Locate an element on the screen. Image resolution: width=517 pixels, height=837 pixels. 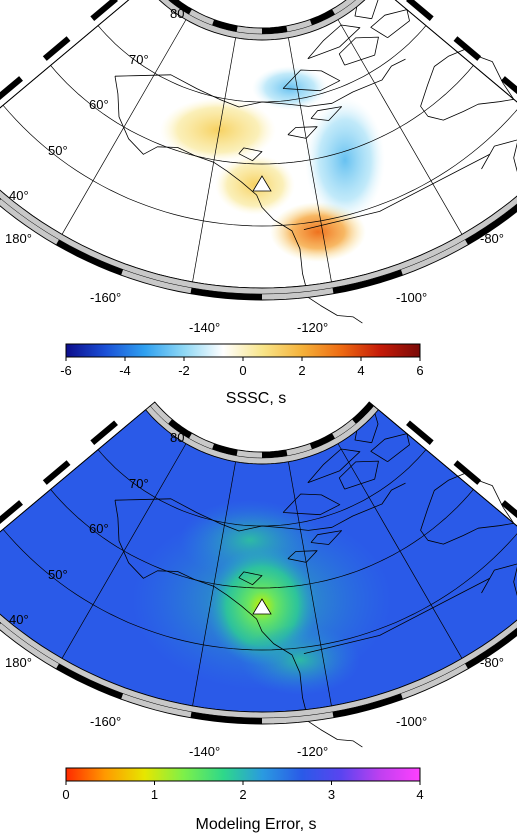
colorbar-tick-label: 0 is located at coordinates (242, 370).